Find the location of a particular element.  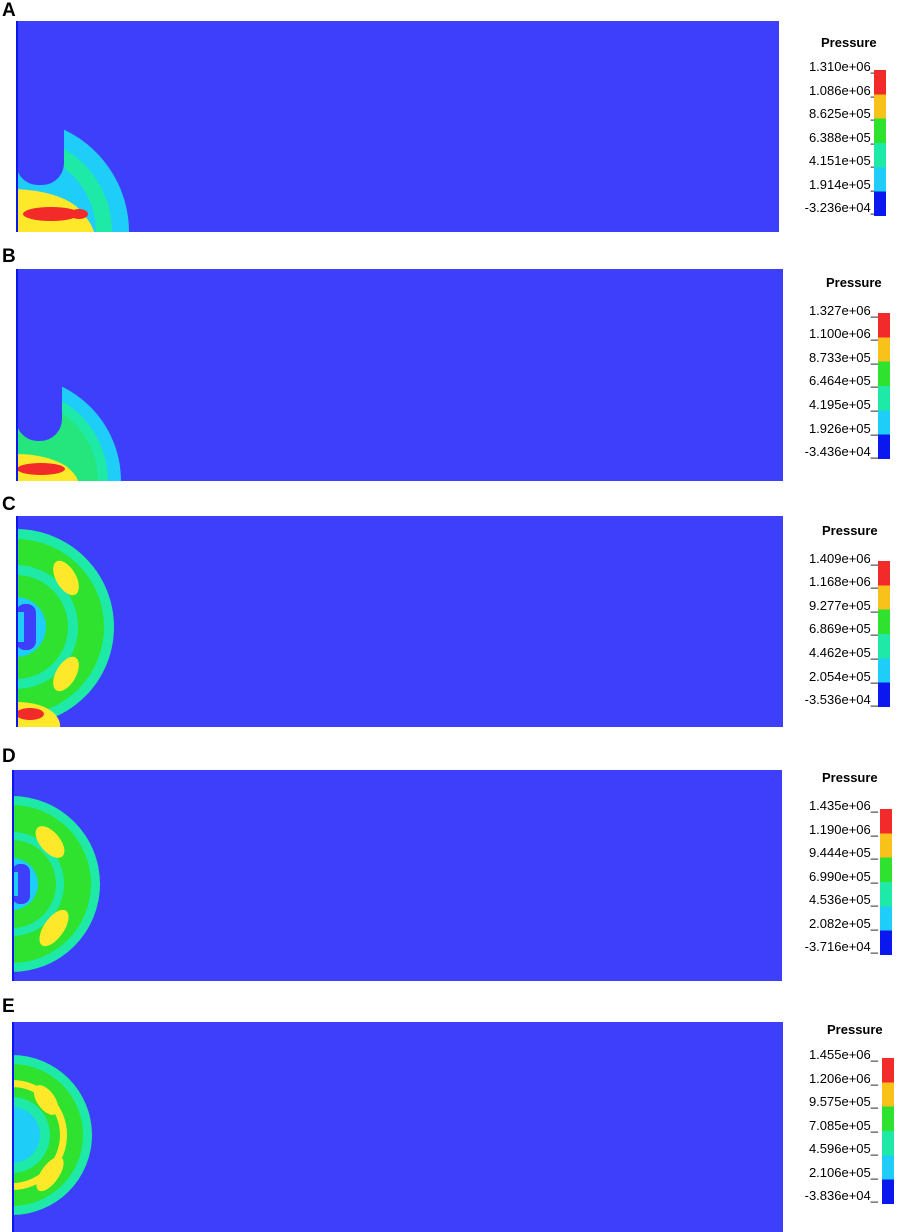

panel-label: B is located at coordinates (9, 256).